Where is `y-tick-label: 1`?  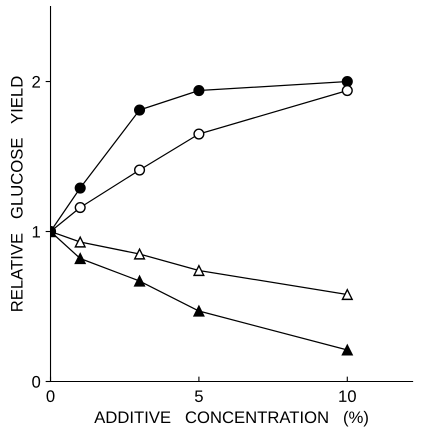 y-tick-label: 1 is located at coordinates (36, 232).